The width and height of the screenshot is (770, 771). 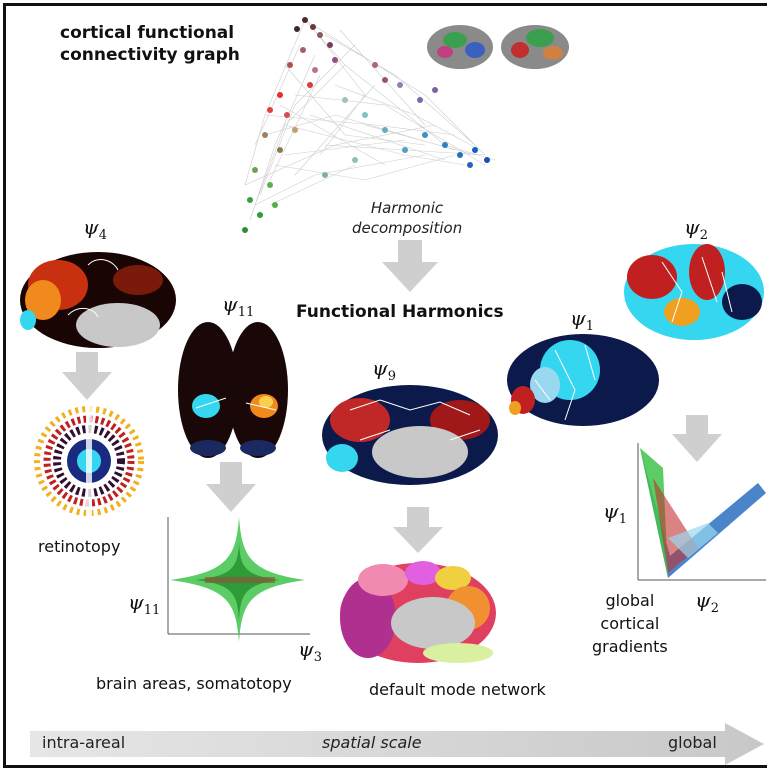 What do you see at coordinates (583, 380) in the screenshot?
I see `brain-psi1` at bounding box center [583, 380].